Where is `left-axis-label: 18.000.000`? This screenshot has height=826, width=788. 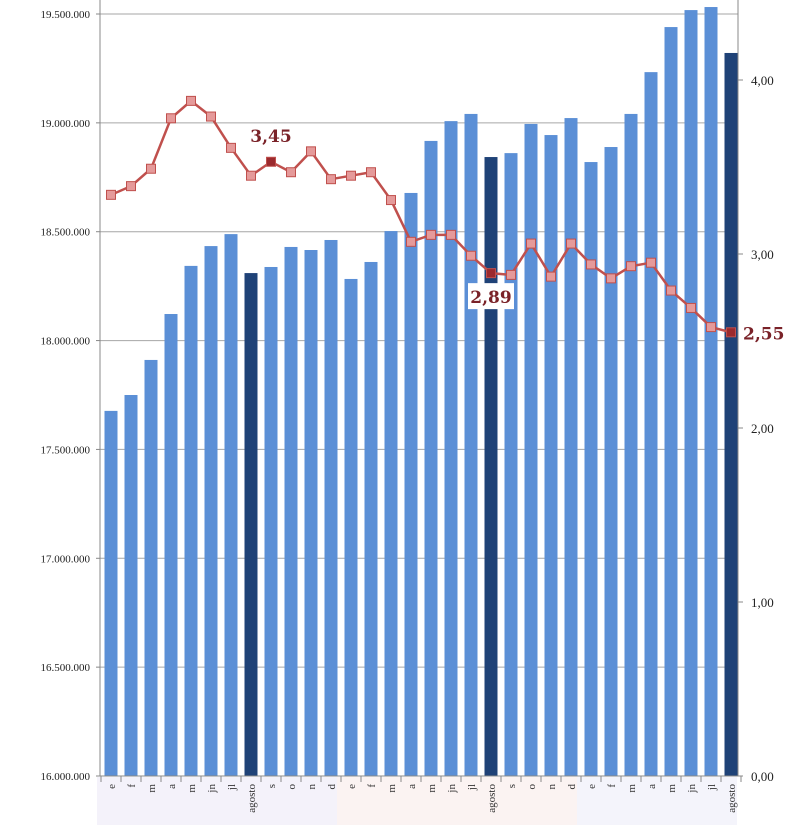
left-axis-label: 18.000.000 is located at coordinates (66, 342).